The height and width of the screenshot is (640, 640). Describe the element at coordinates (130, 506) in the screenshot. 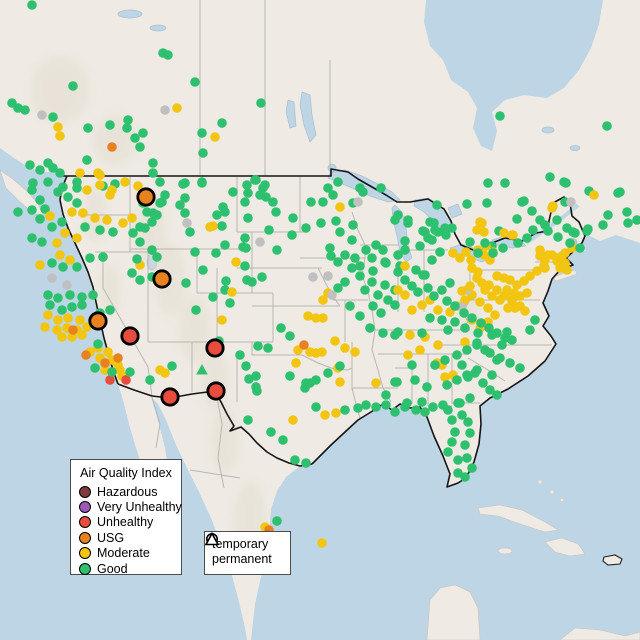

I see `aqi-legend-item-very_unhealthy: Very Unhealthy` at that location.